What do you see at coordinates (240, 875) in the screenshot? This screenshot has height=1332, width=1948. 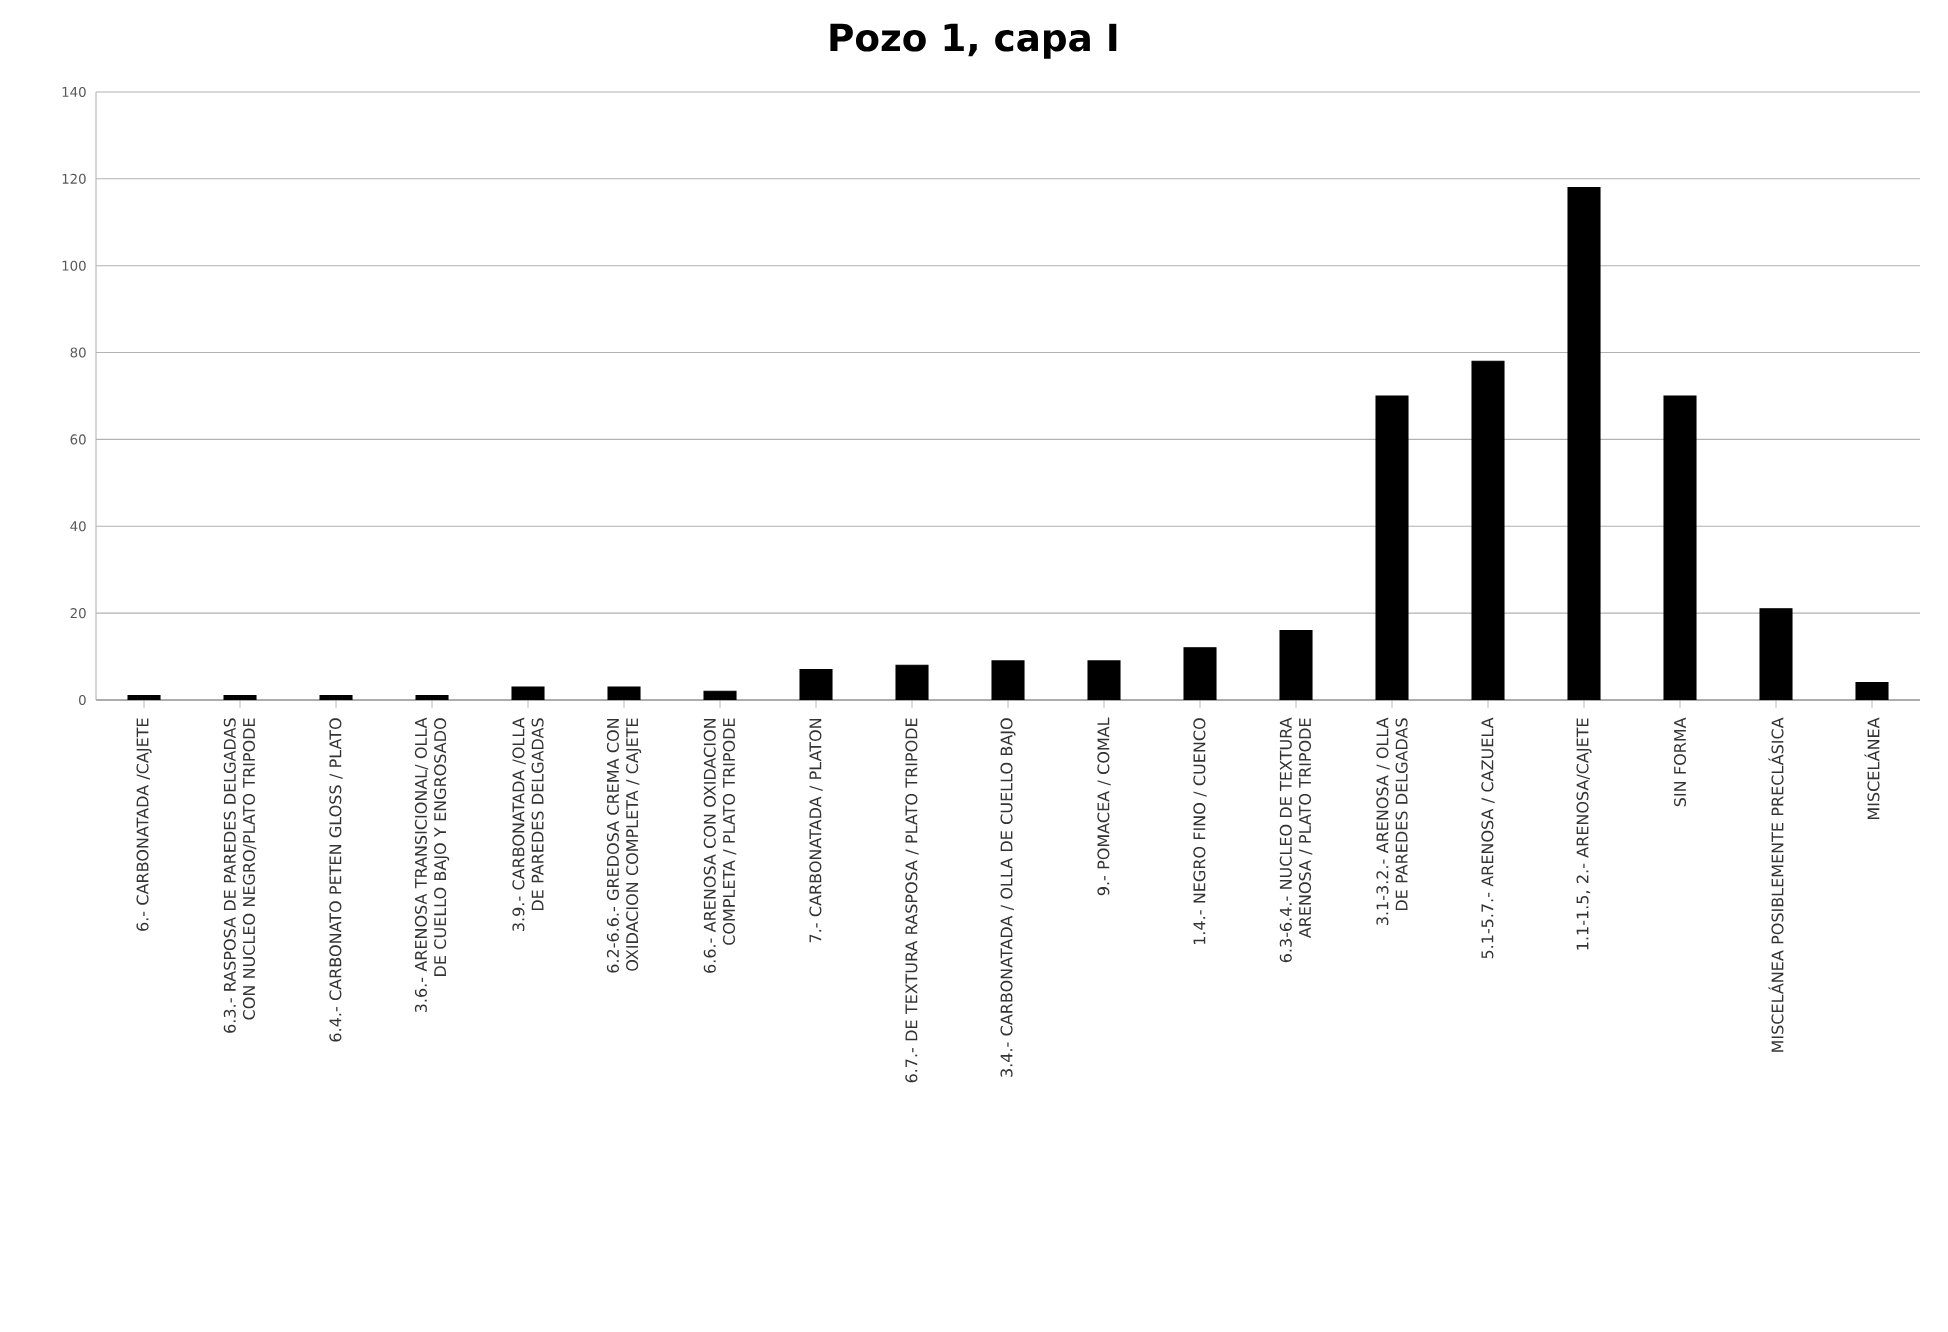 I see `x-tick-label: 6.3.- RASPOSA DE PAREDES DELGADAS CON NUCLEO NEGRO/PLATO TRIPODE` at bounding box center [240, 875].